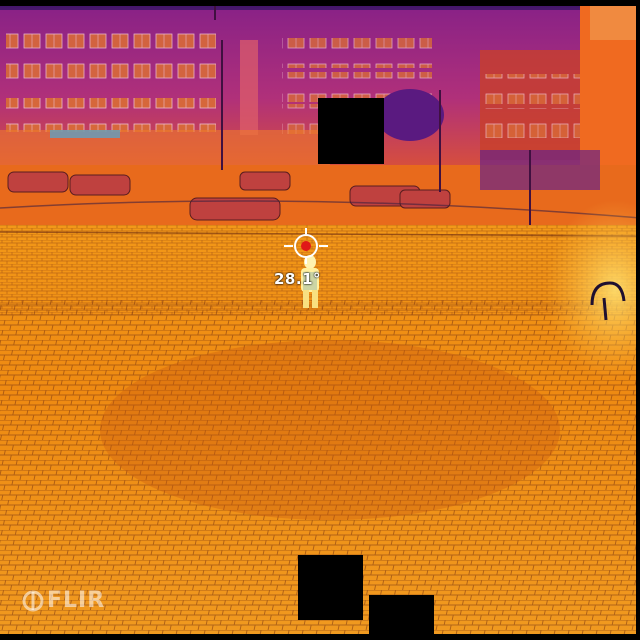  I want to click on flir-logo-text: FLIR, so click(76, 600).